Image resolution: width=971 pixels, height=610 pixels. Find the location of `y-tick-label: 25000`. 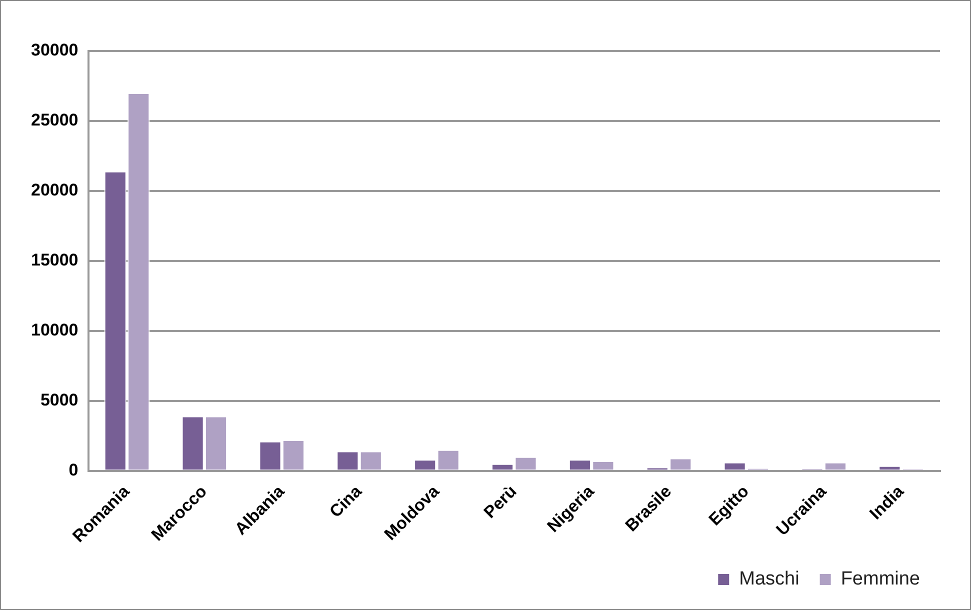

y-tick-label: 25000 is located at coordinates (54, 120).